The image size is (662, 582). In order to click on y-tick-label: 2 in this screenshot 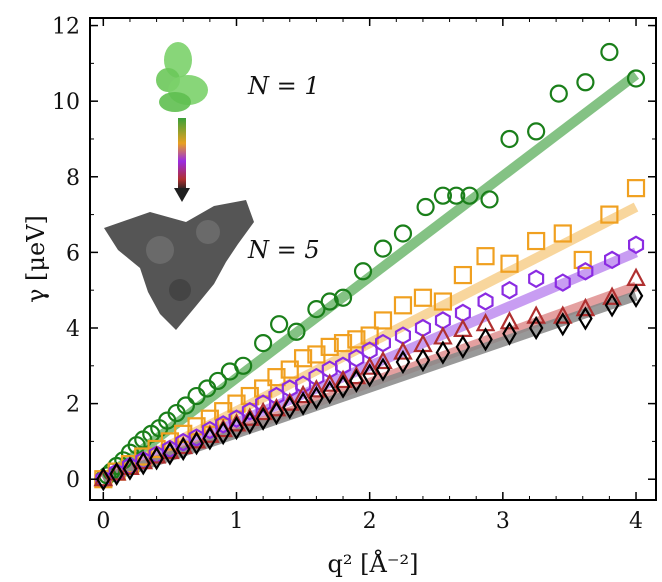, I will do `click(73, 405)`.